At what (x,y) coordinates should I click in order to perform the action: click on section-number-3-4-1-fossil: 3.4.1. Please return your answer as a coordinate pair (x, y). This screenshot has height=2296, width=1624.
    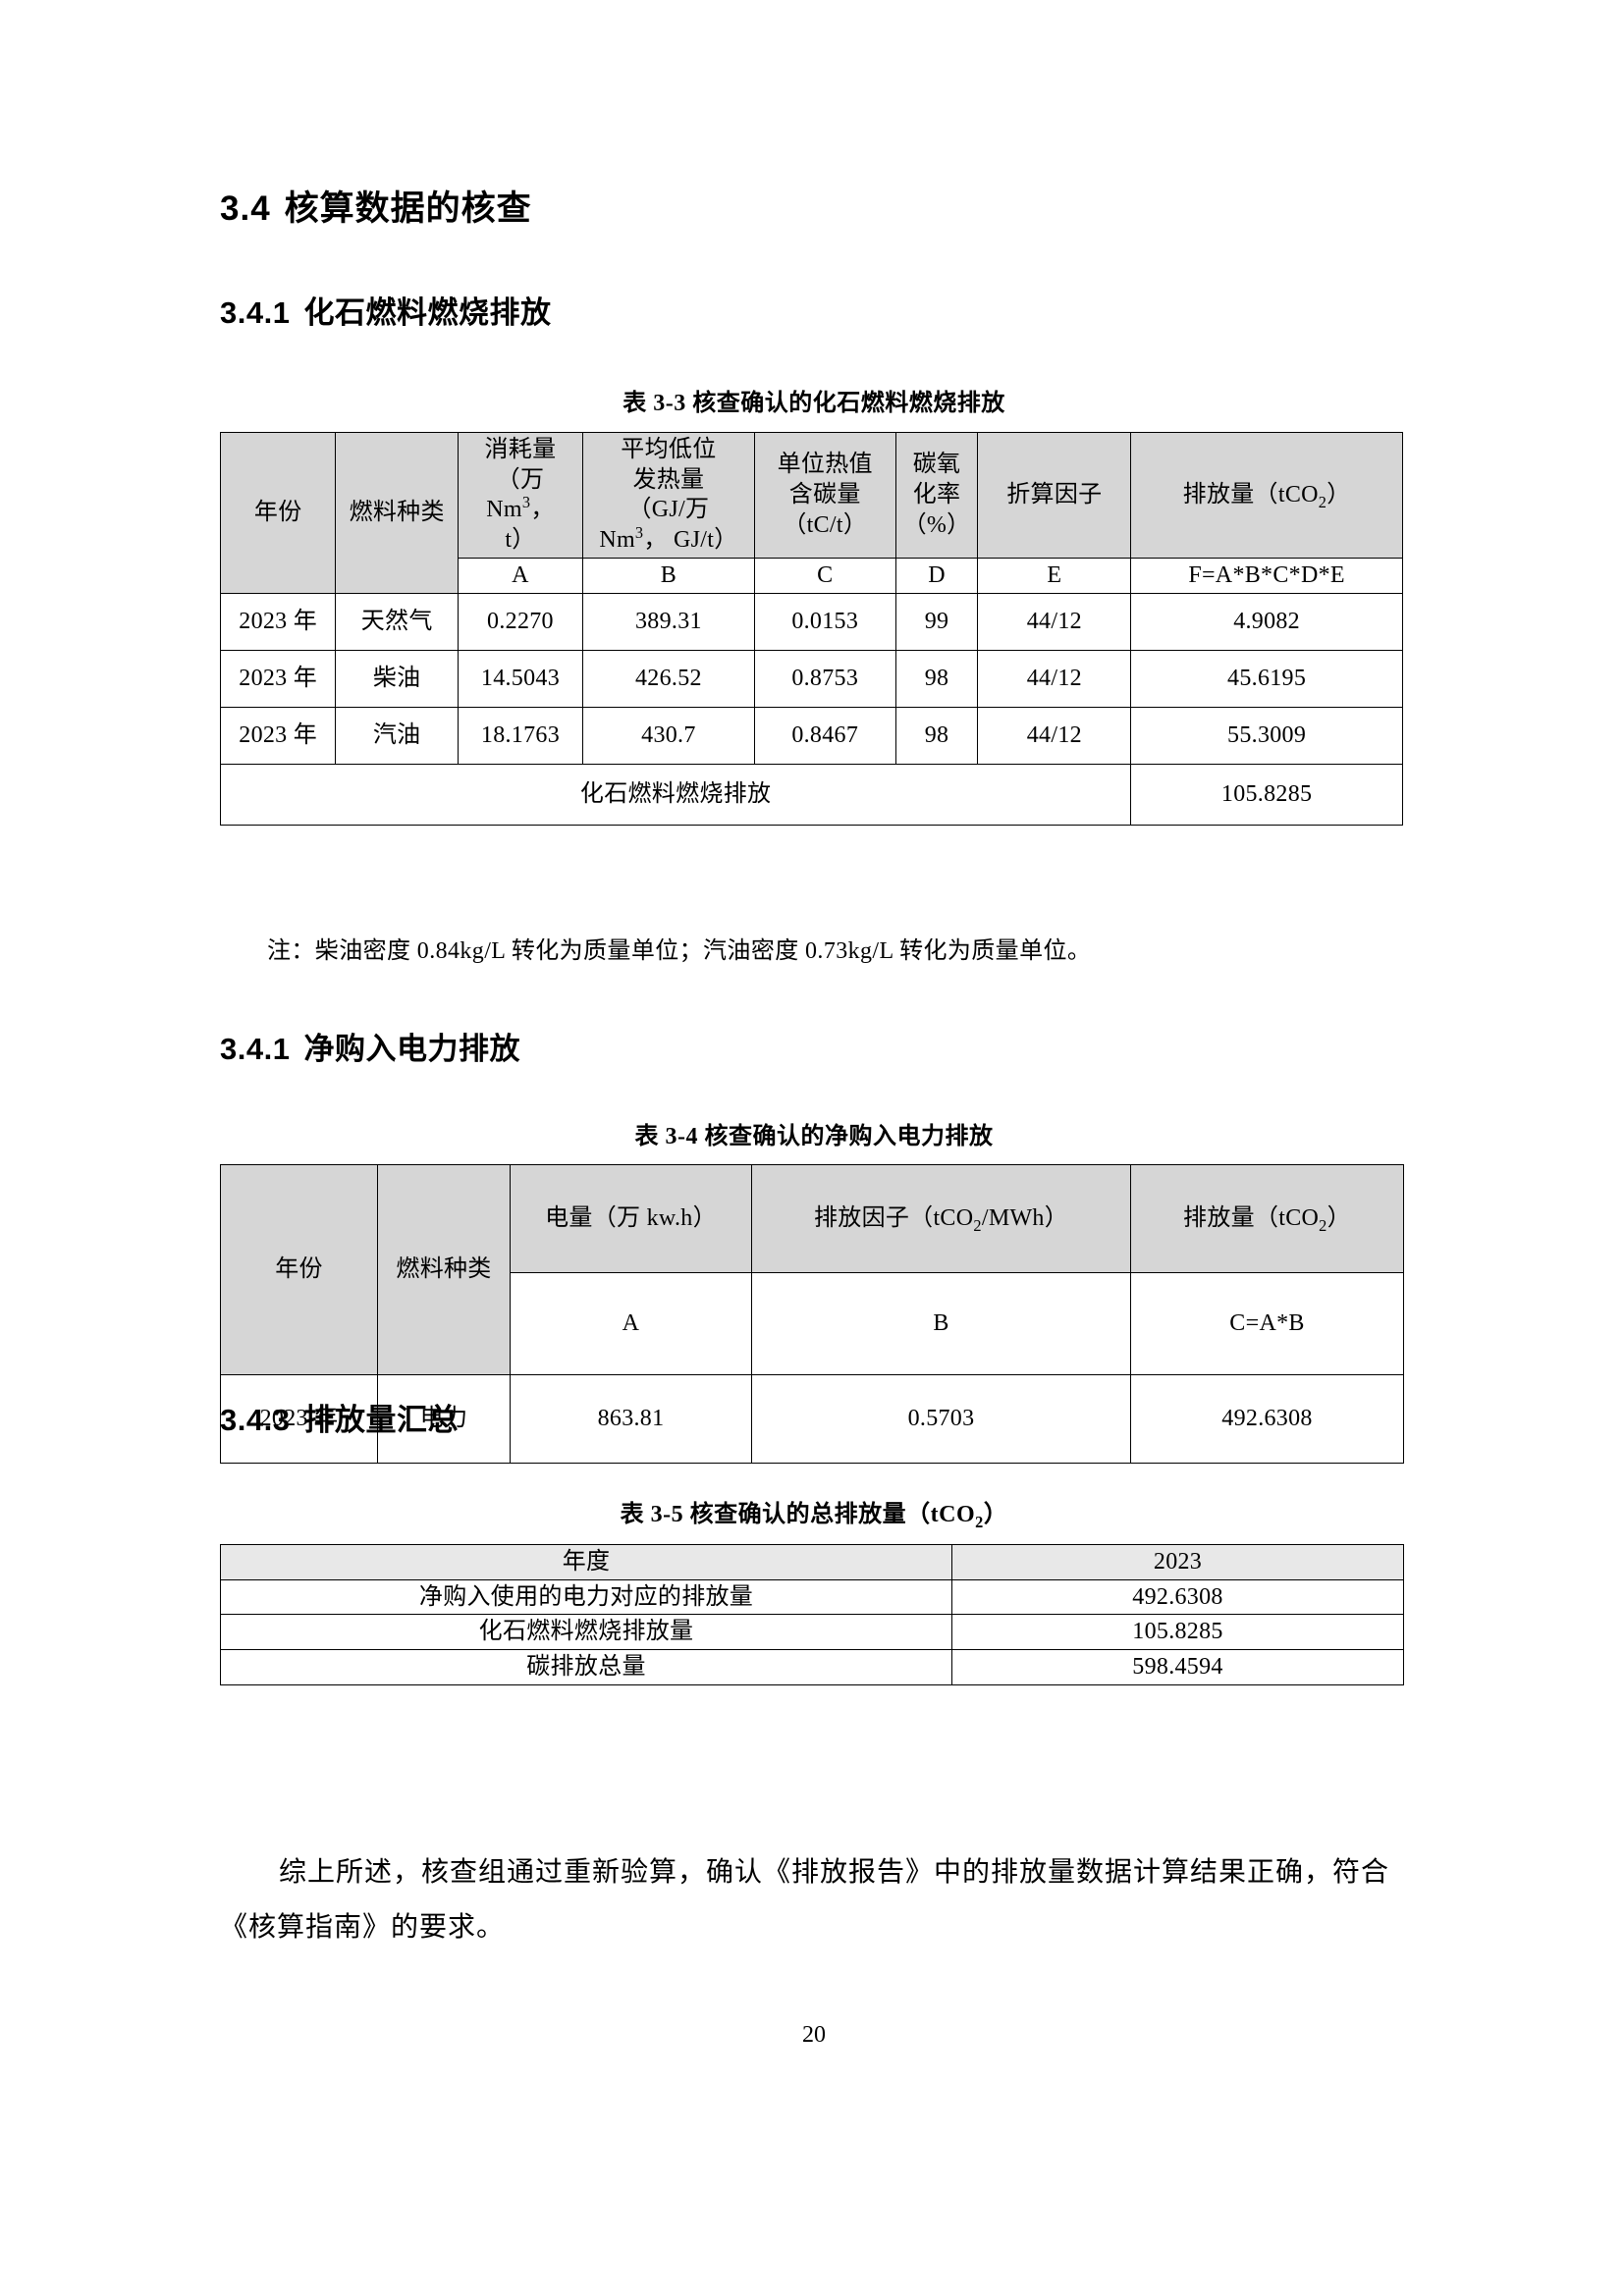
    Looking at the image, I should click on (255, 312).